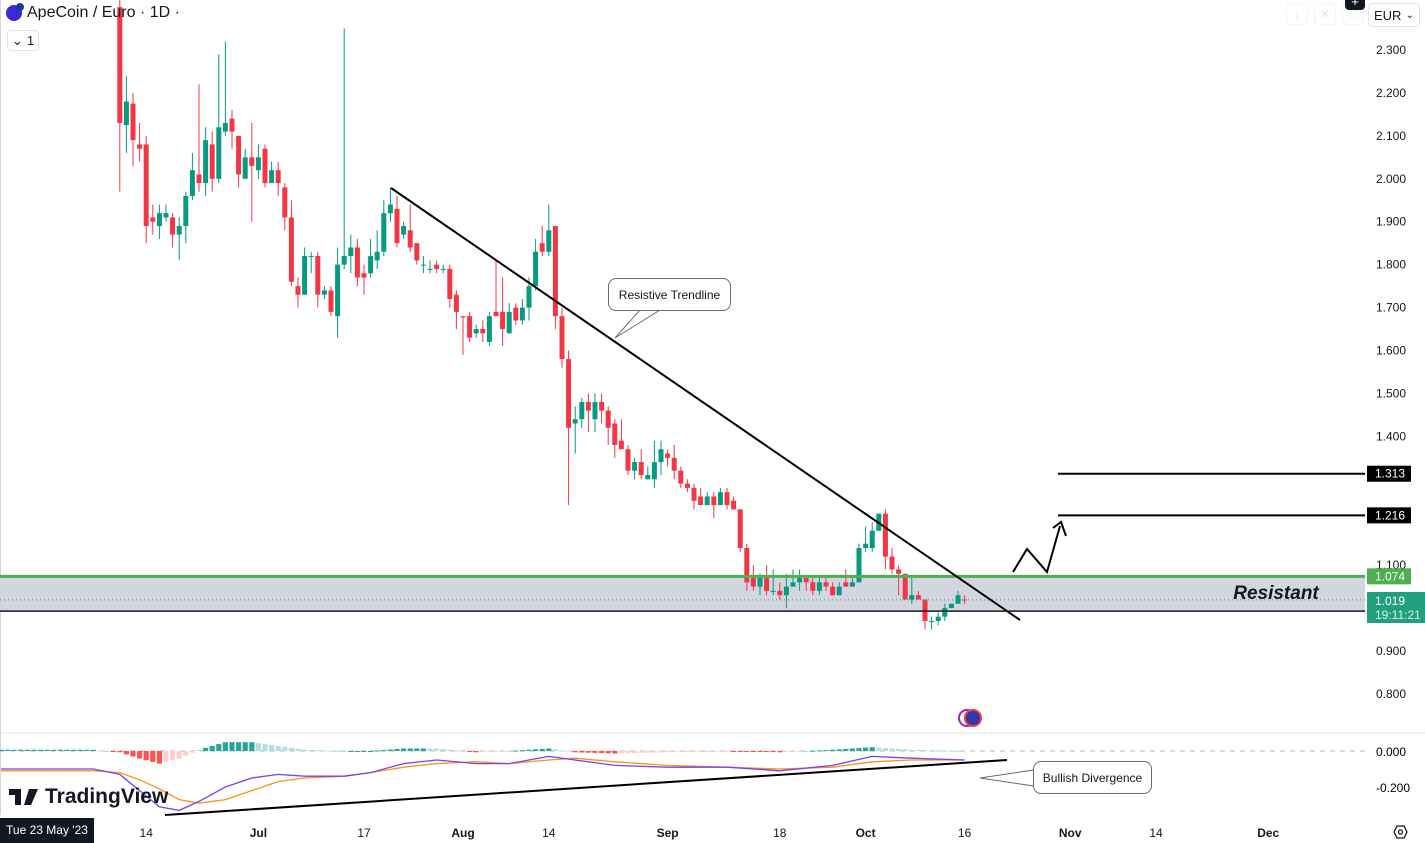 The image size is (1425, 843). Describe the element at coordinates (1396, 607) in the screenshot. I see `last-price-label: 1.019 19:11:21` at that location.